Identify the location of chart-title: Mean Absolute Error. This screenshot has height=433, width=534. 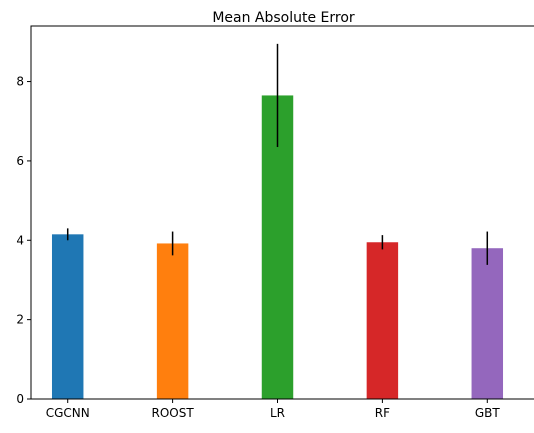
(283, 18).